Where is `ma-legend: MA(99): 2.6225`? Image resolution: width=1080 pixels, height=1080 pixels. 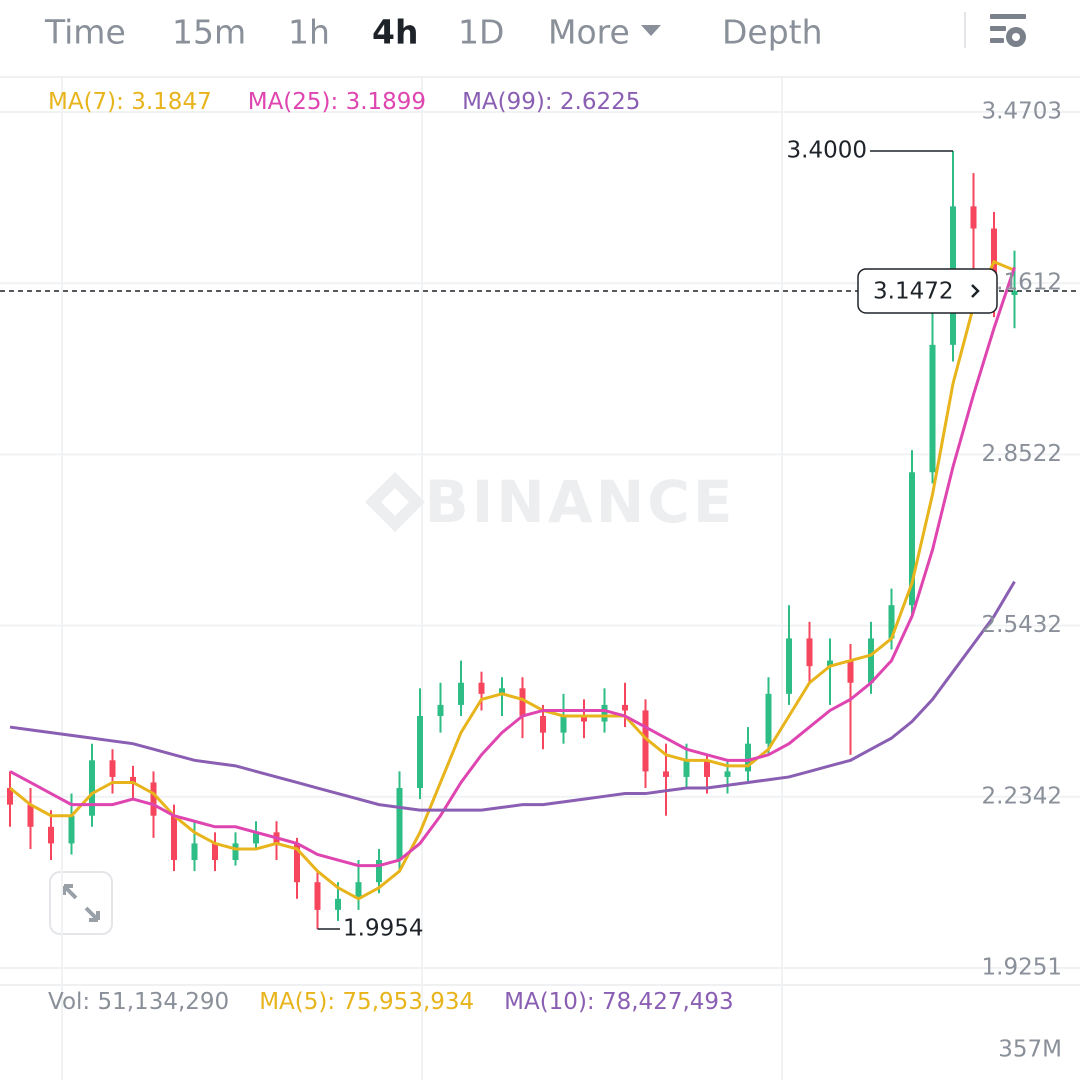
ma-legend: MA(99): 2.6225 is located at coordinates (551, 102).